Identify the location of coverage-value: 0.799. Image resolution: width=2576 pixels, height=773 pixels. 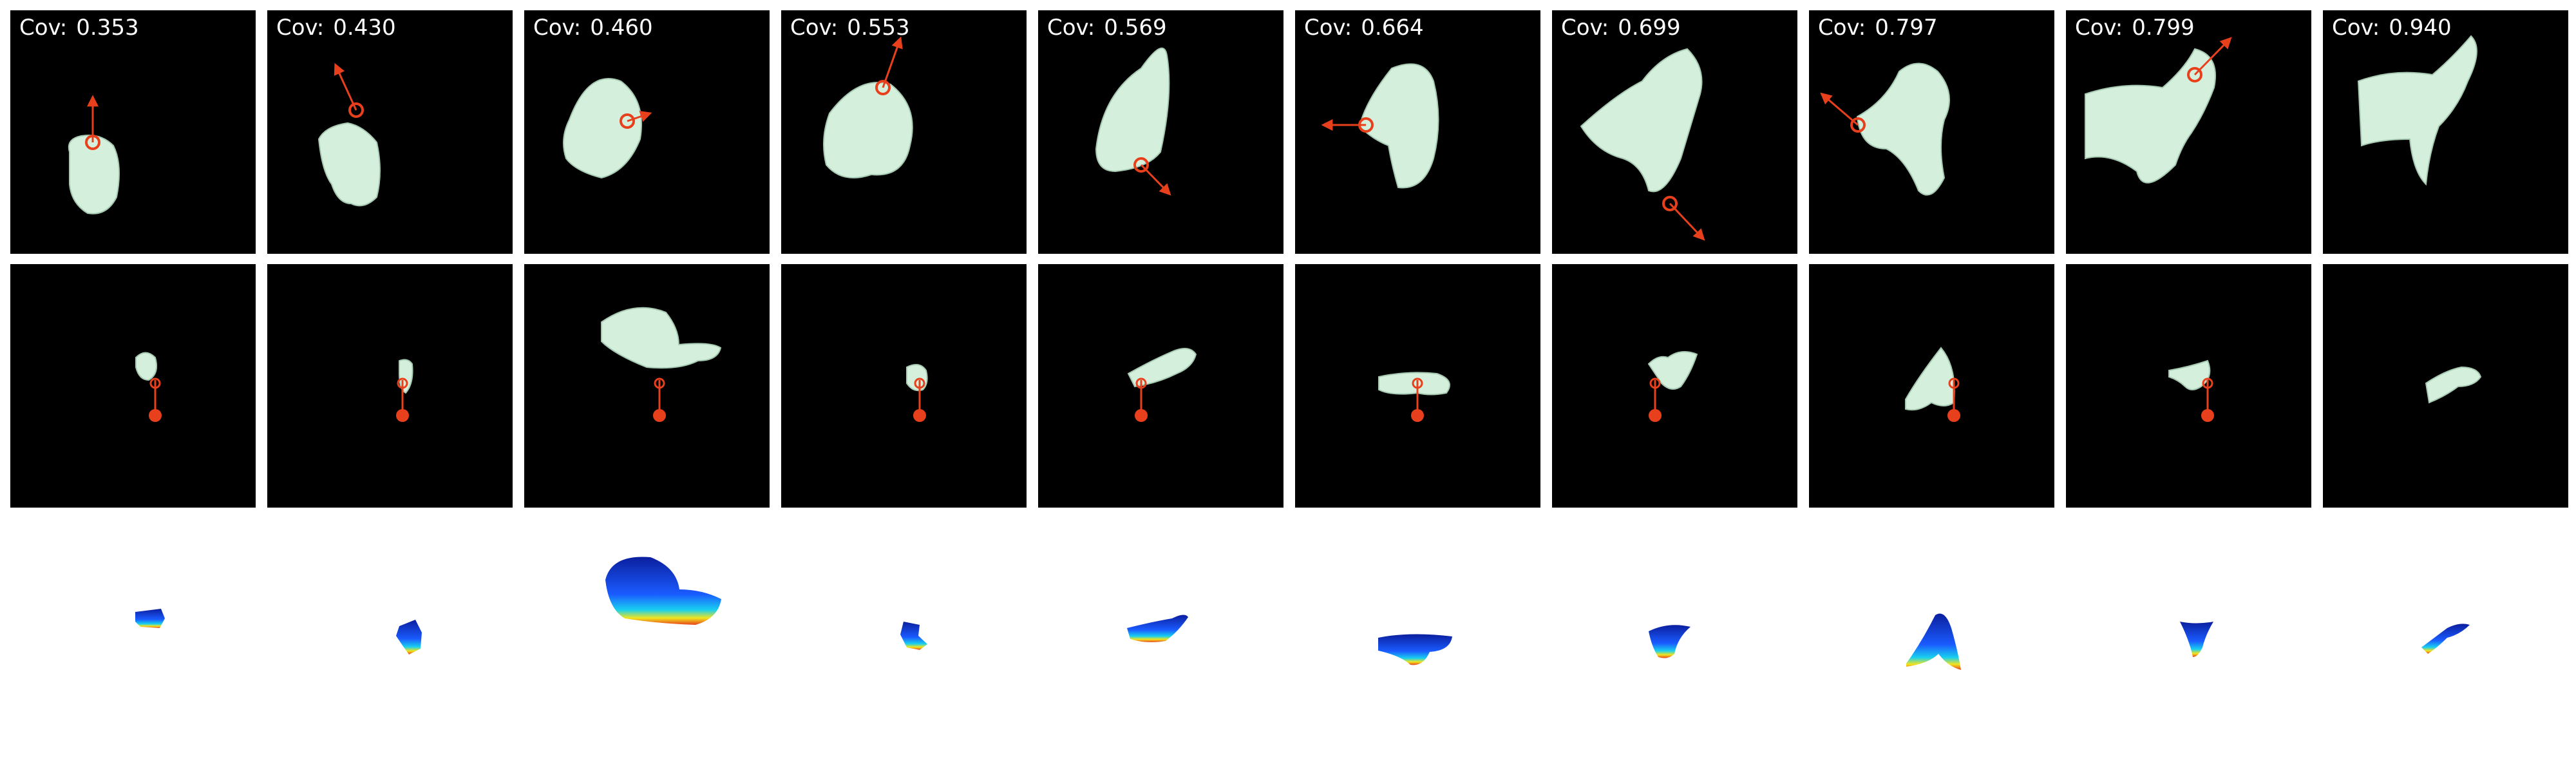
(2163, 28).